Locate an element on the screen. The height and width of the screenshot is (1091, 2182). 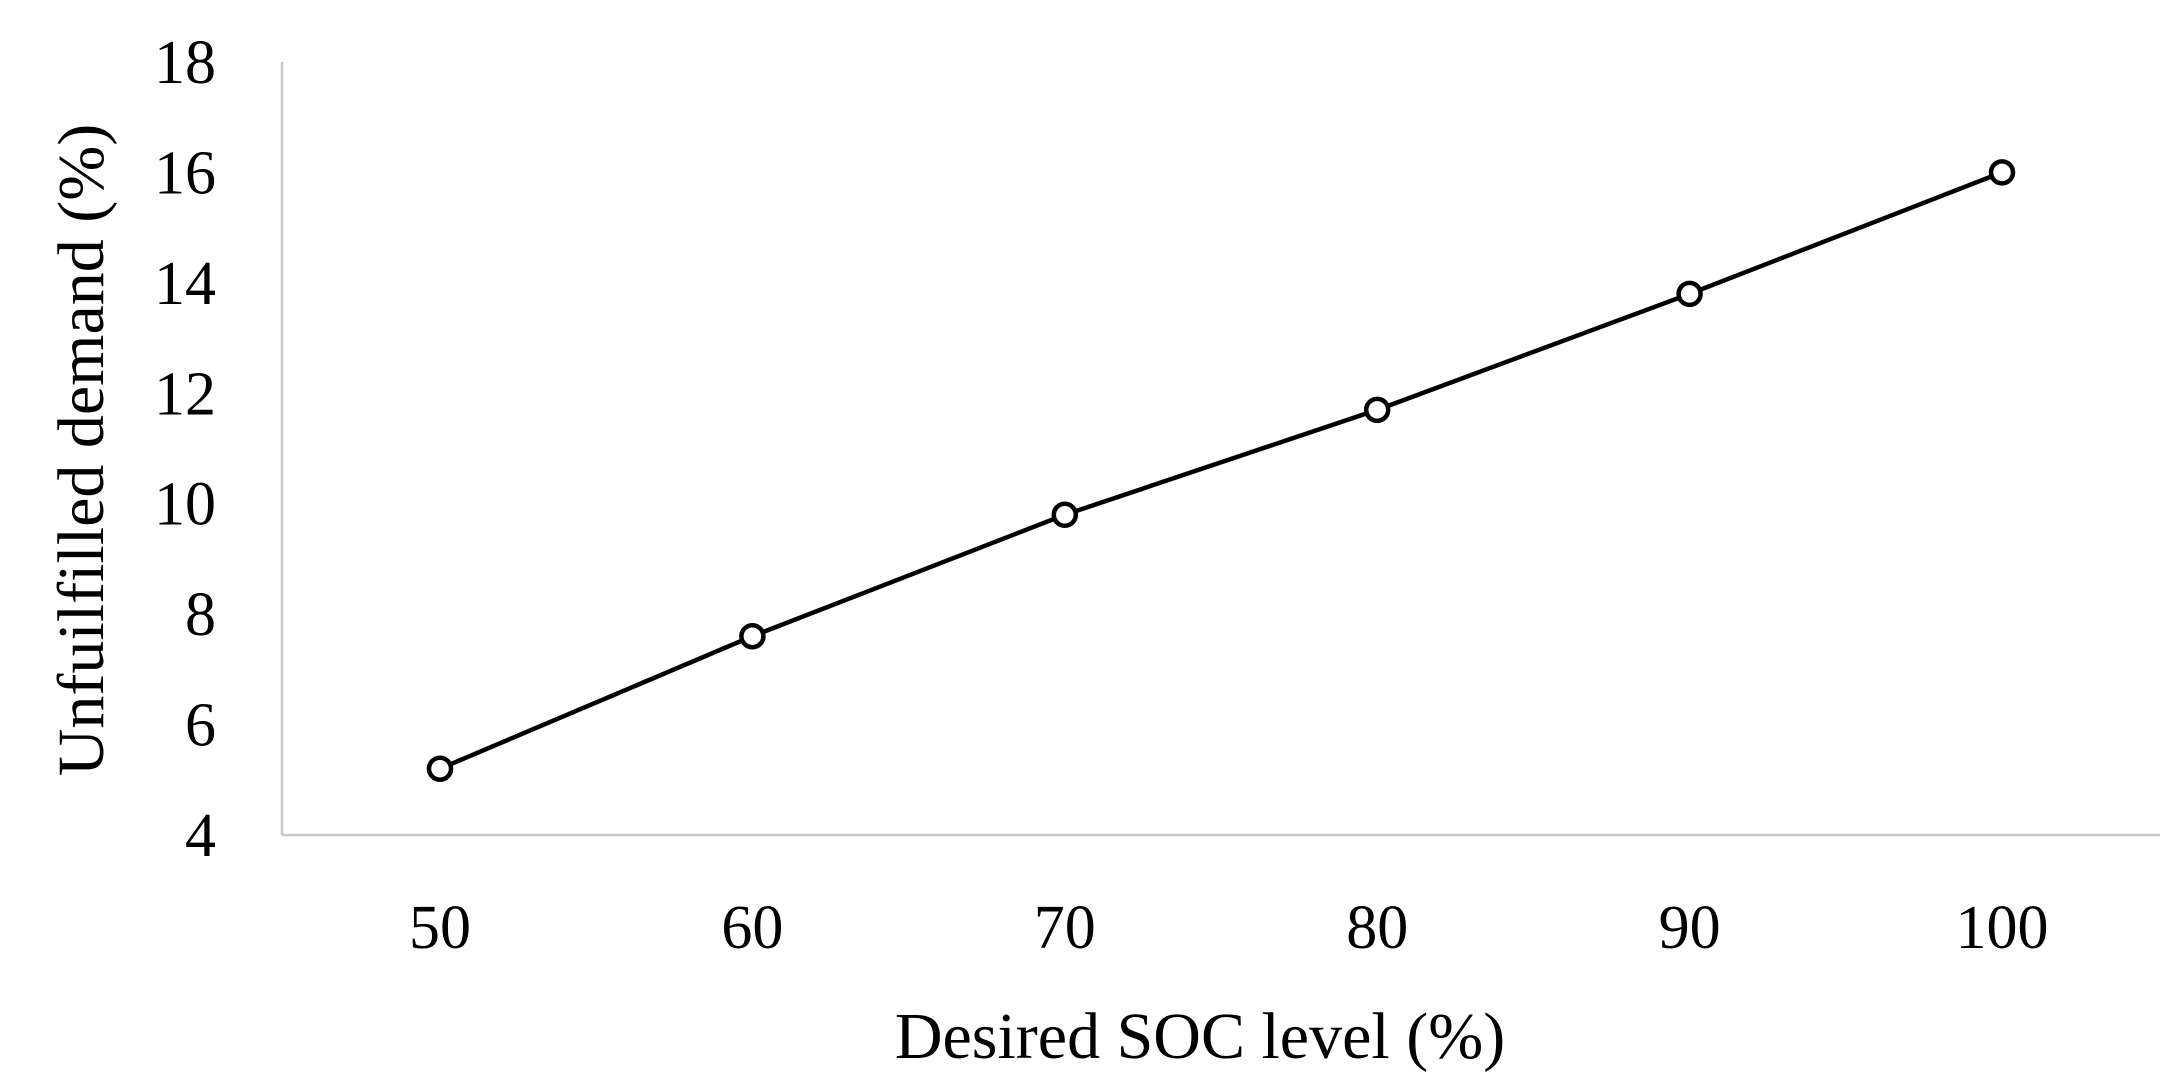
x-tick-label: 60 is located at coordinates (752, 928).